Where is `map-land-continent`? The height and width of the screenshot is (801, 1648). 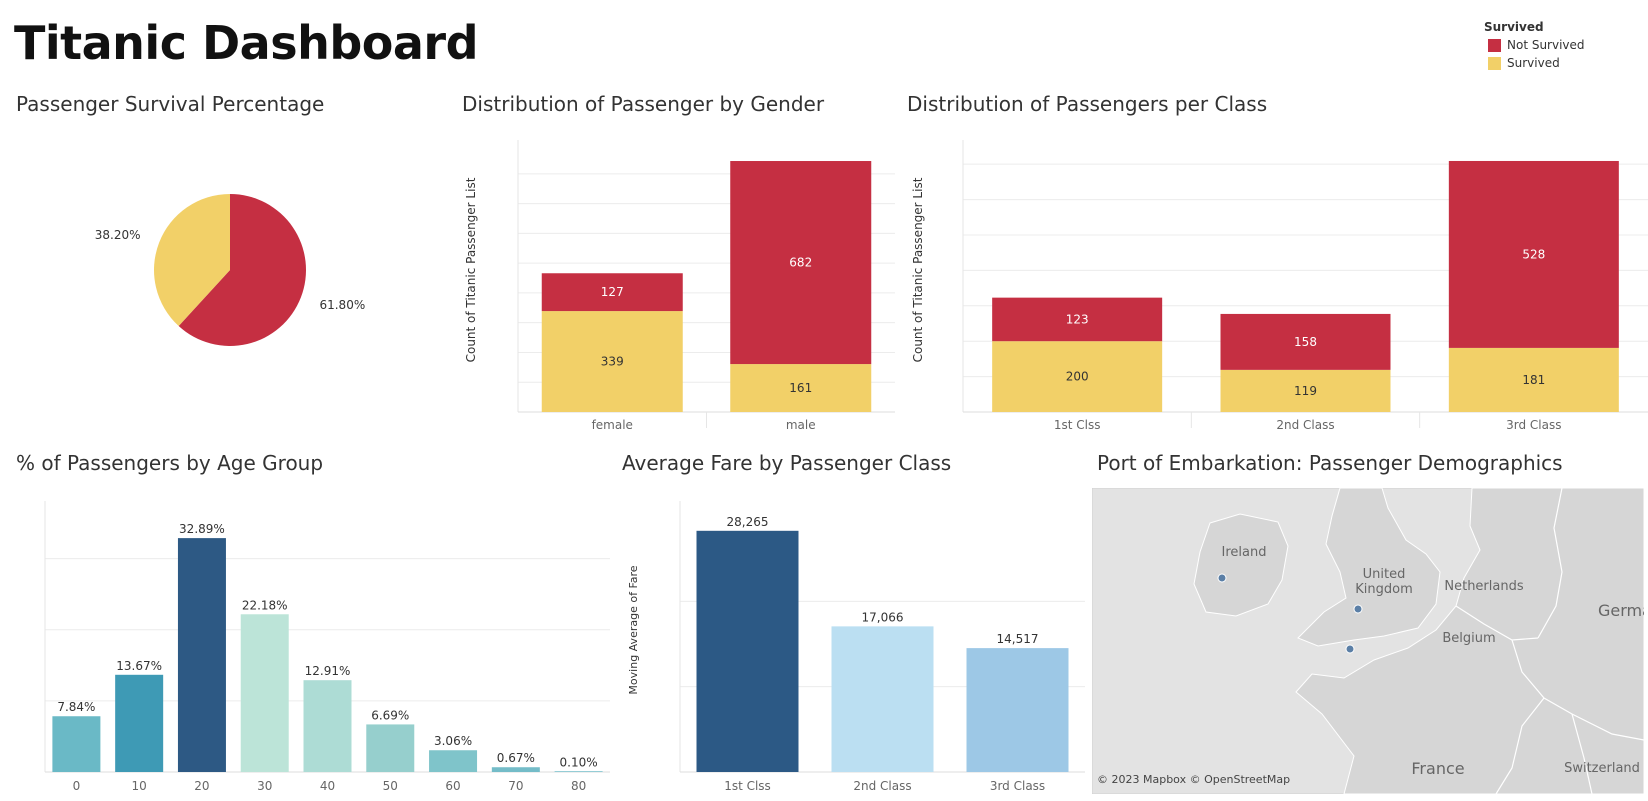
map-land-continent is located at coordinates (1469, 641).